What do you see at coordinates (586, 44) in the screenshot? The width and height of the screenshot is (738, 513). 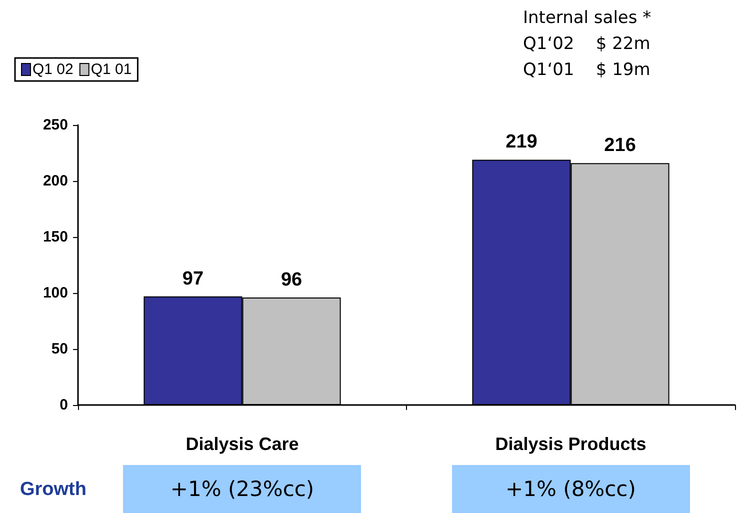 I see `text: Q1‘02 $ 22m` at bounding box center [586, 44].